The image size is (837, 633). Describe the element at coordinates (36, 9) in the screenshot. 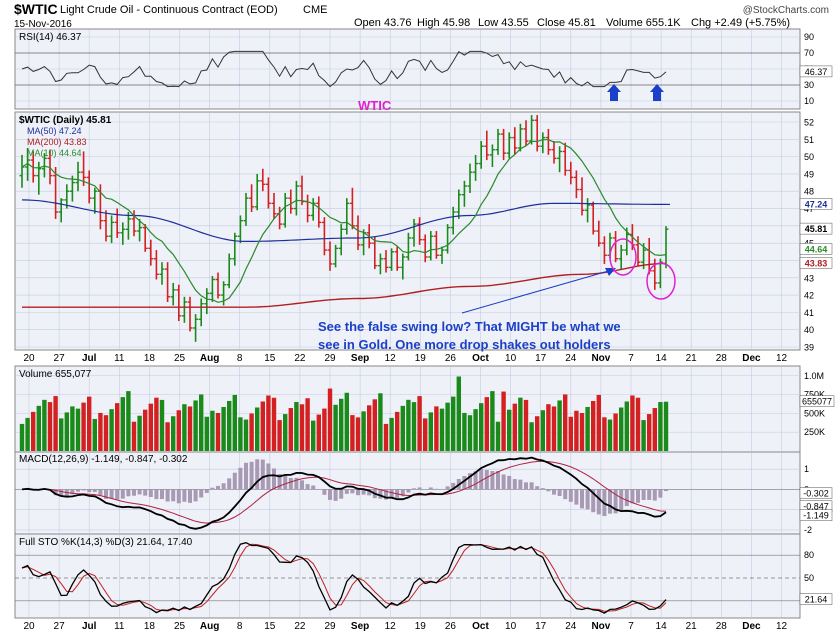

I see `symbol-title: $WTIC` at that location.